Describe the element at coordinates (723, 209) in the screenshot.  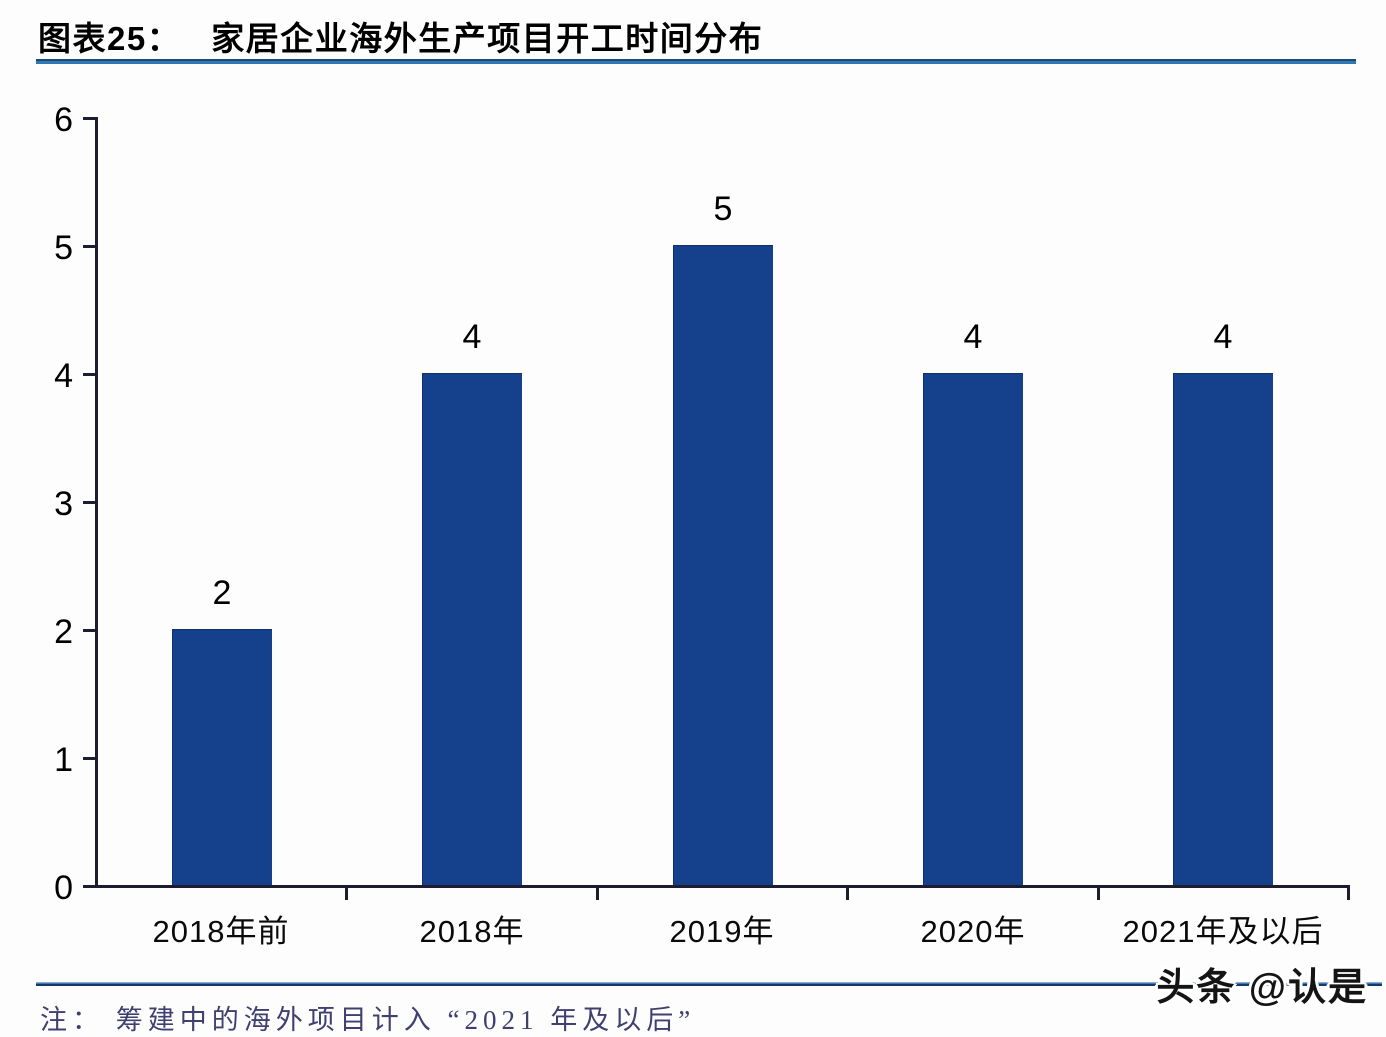
I see `bar-value-label: 5` at that location.